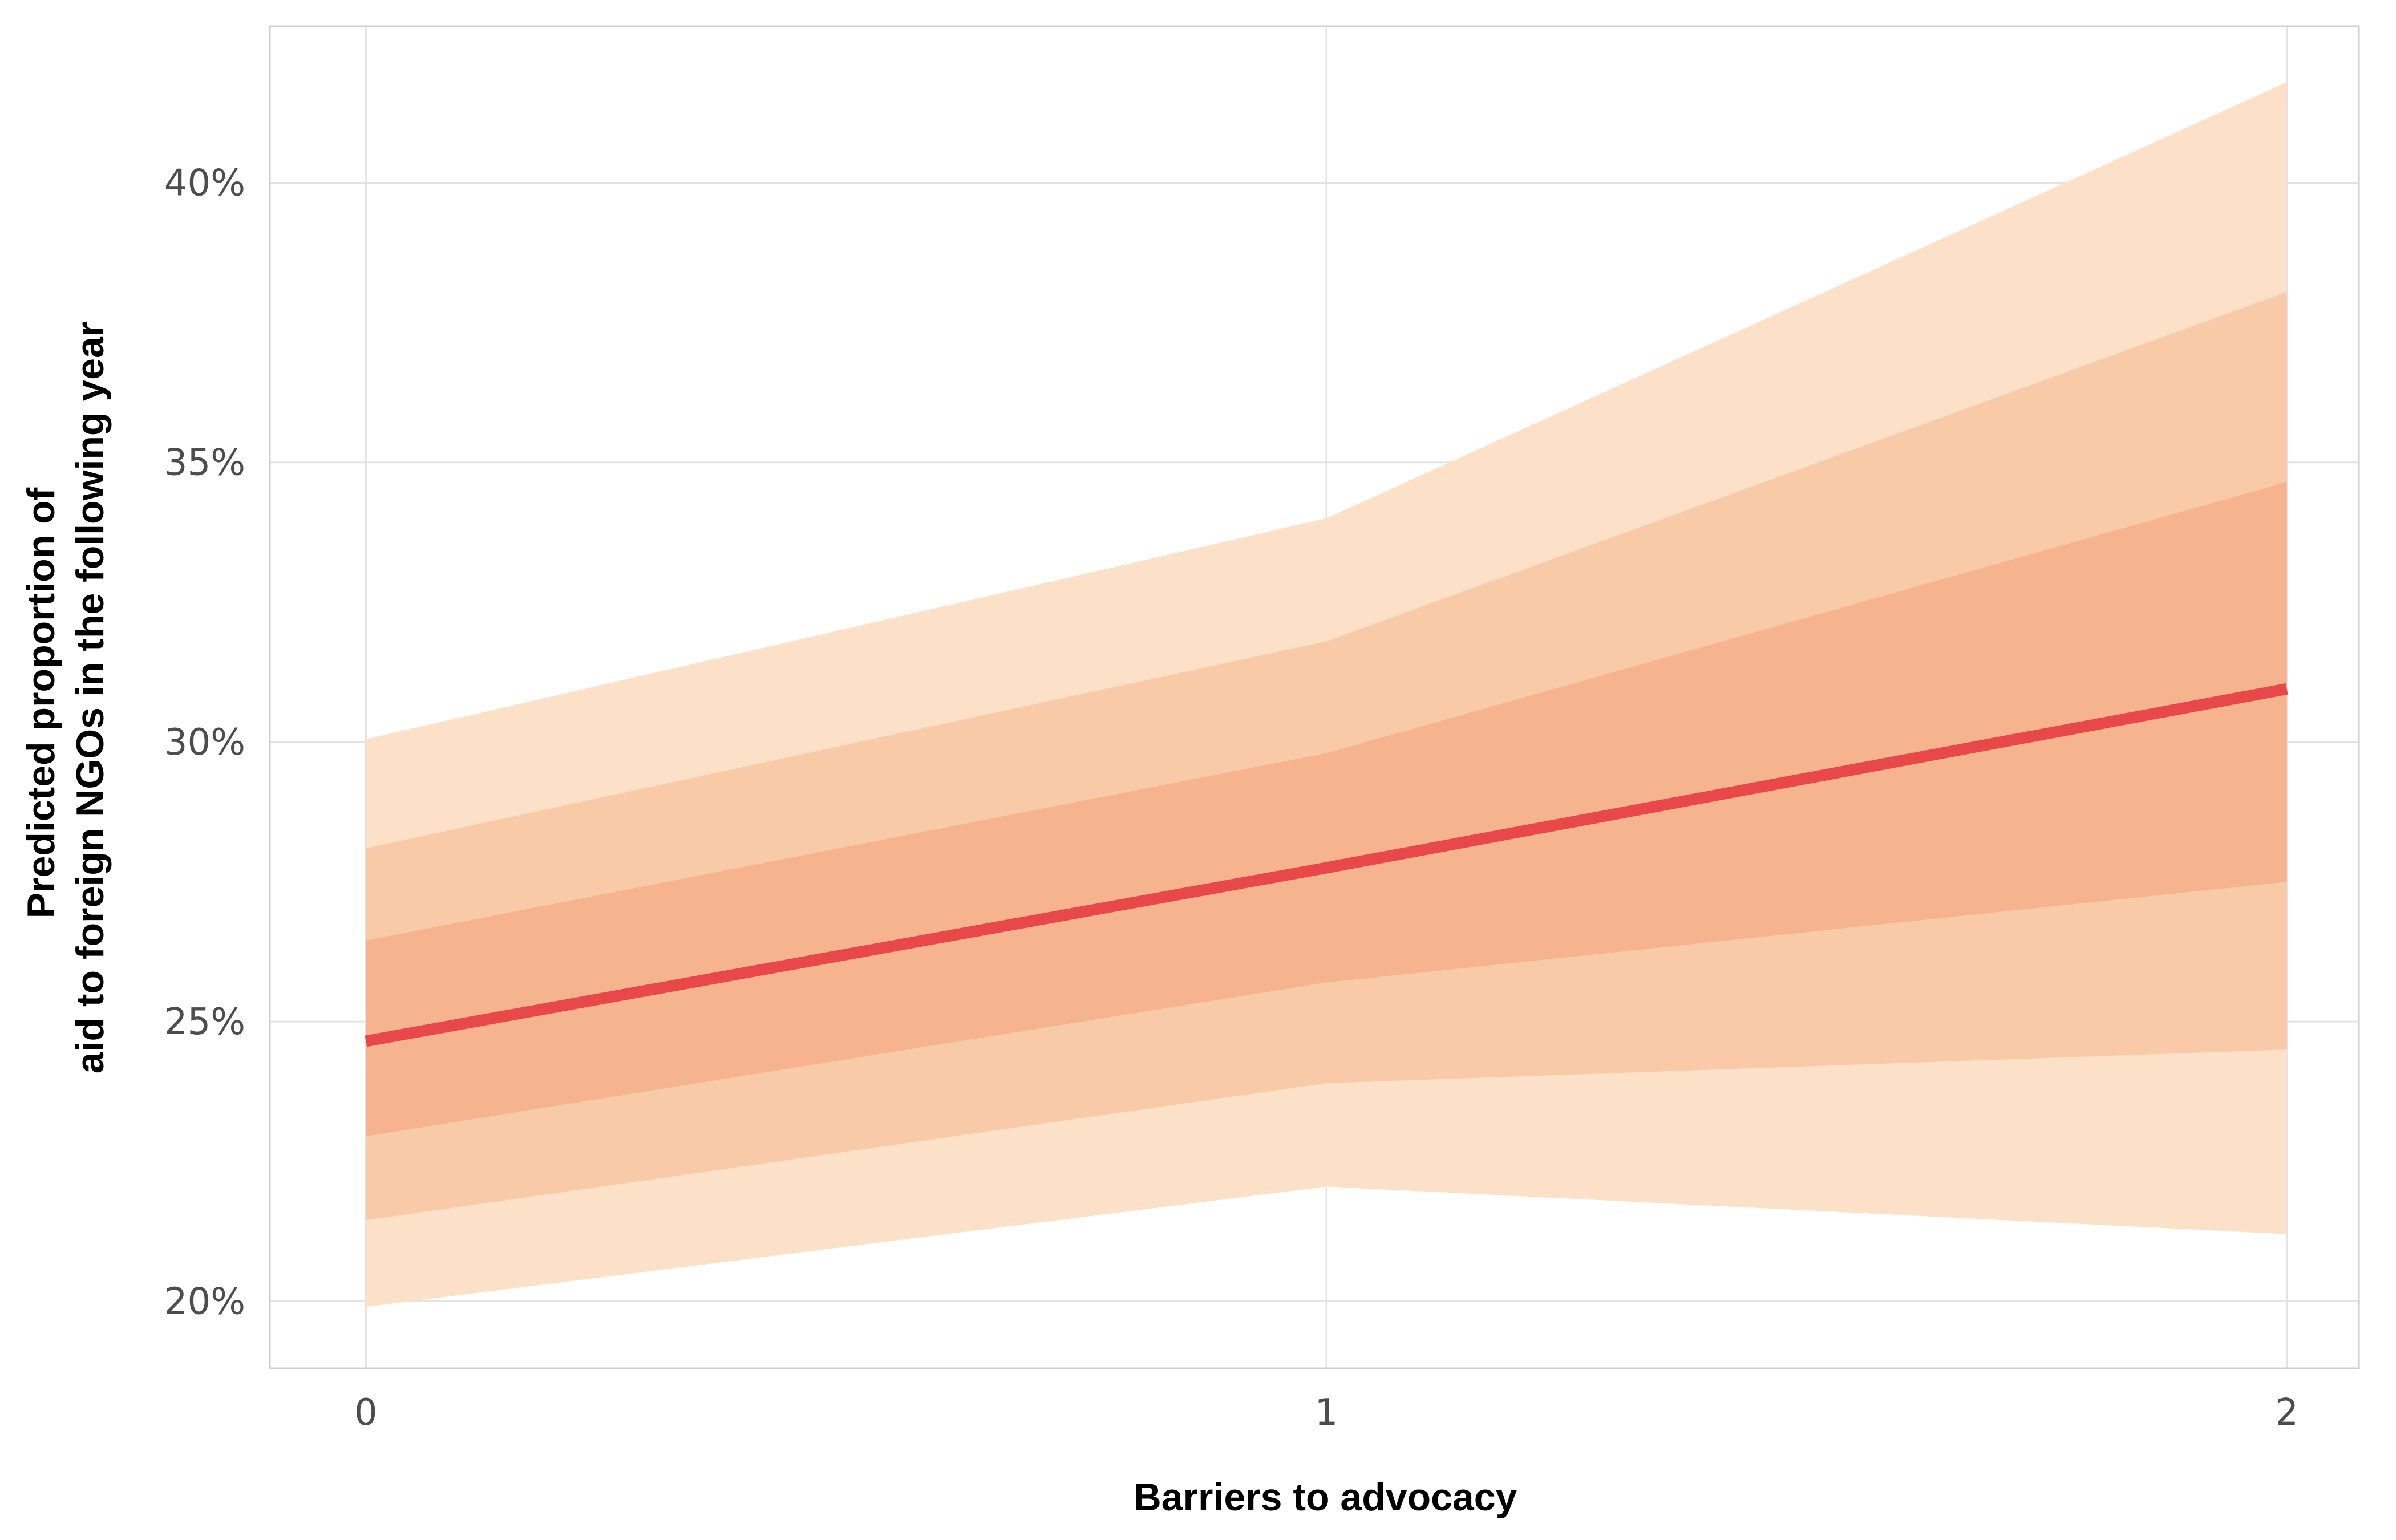 This screenshot has width=2396, height=1540. Describe the element at coordinates (1325, 1497) in the screenshot. I see `x-axis-title: Barriers to advocacy` at that location.